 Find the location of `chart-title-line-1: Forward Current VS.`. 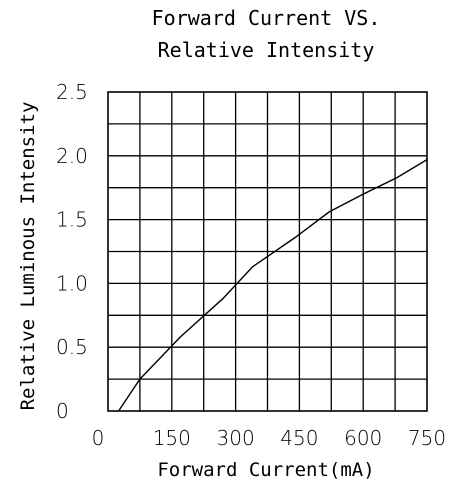

chart-title-line-1: Forward Current VS. is located at coordinates (266, 18).